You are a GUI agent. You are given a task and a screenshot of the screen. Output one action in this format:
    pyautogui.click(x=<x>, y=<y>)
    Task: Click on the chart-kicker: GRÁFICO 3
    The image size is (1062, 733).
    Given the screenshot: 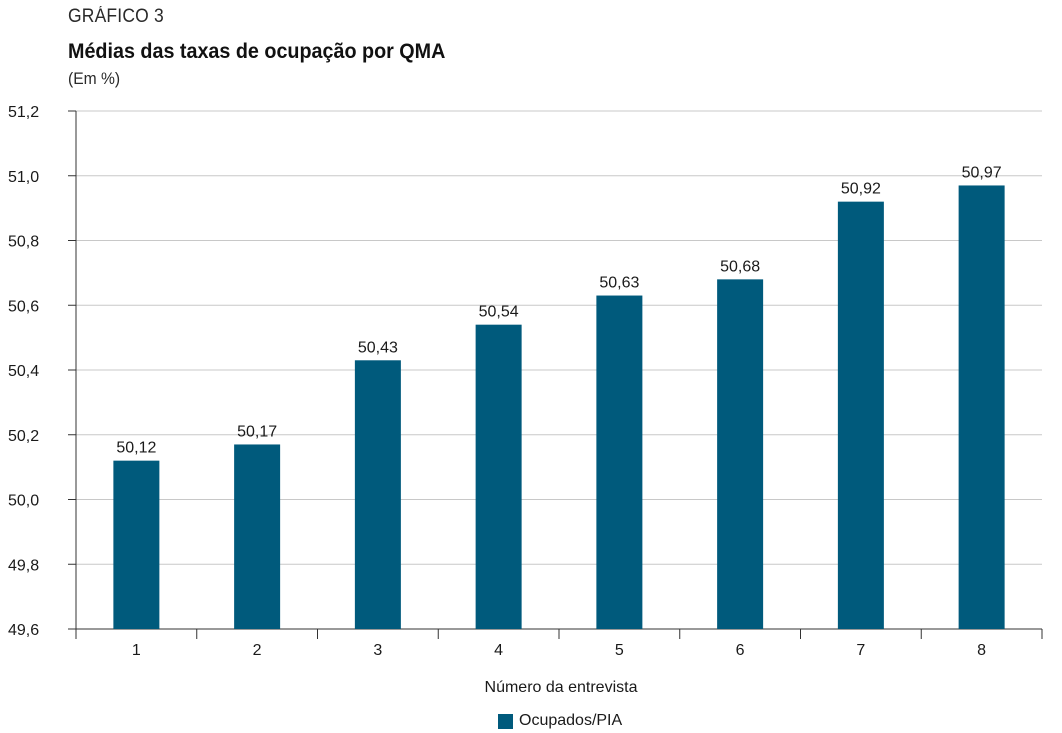 What is the action you would take?
    pyautogui.click(x=116, y=16)
    